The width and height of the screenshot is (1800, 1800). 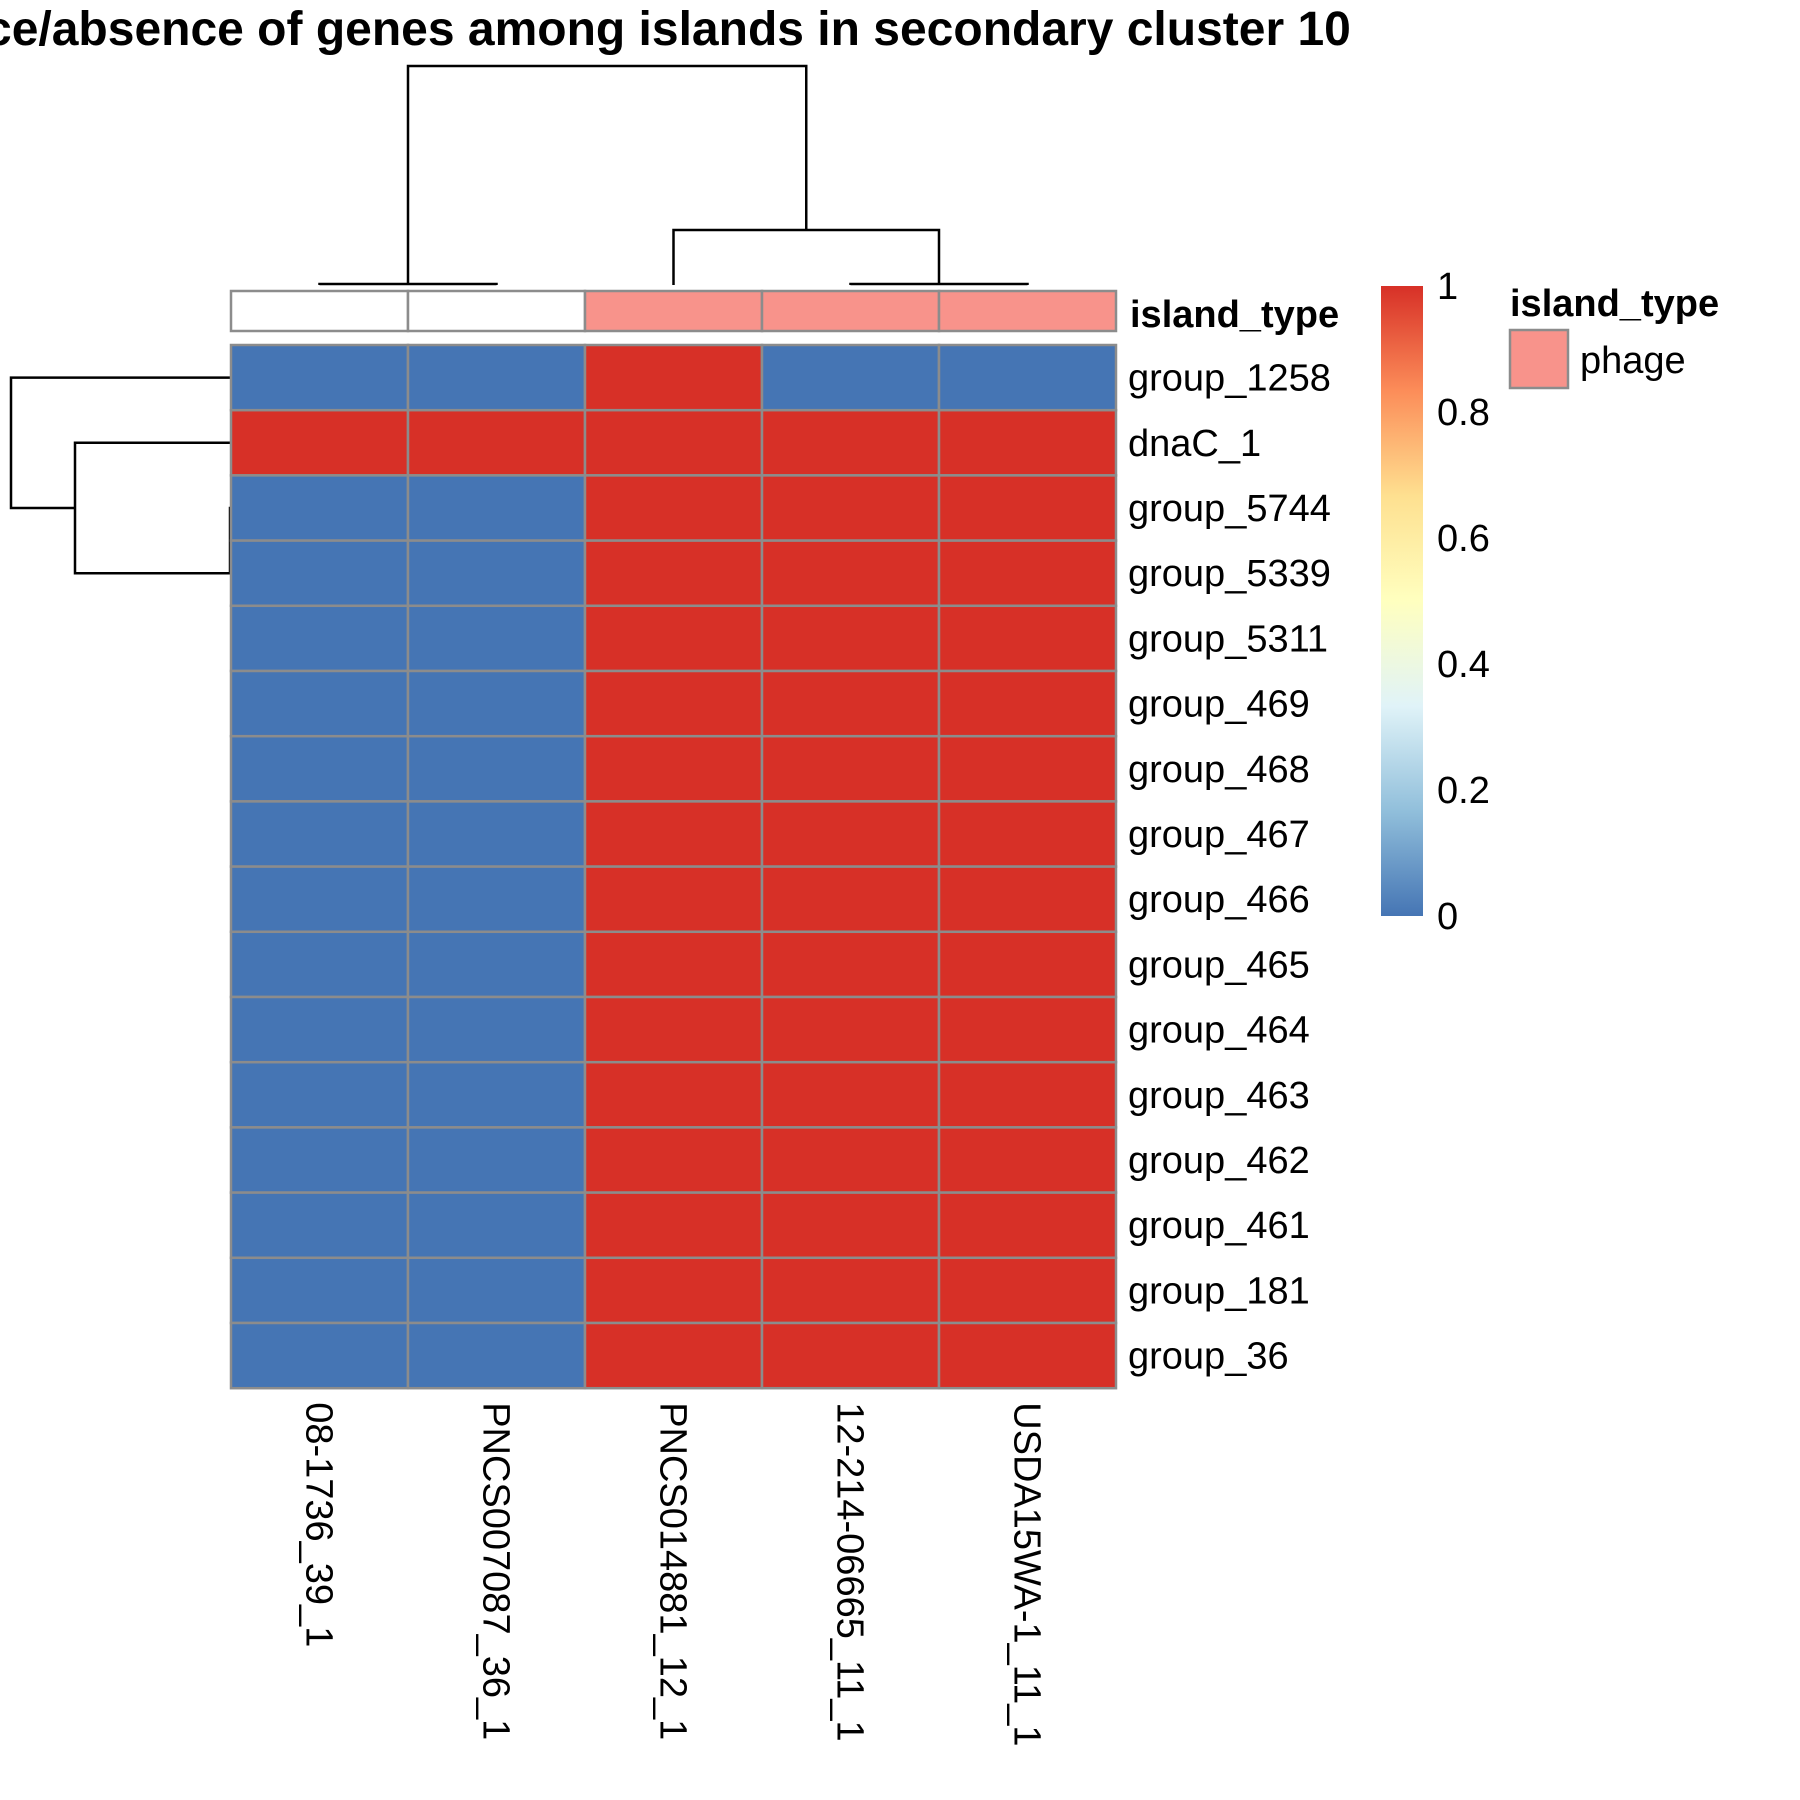 I want to click on colorbar-tick-label: 0, so click(x=1447, y=917).